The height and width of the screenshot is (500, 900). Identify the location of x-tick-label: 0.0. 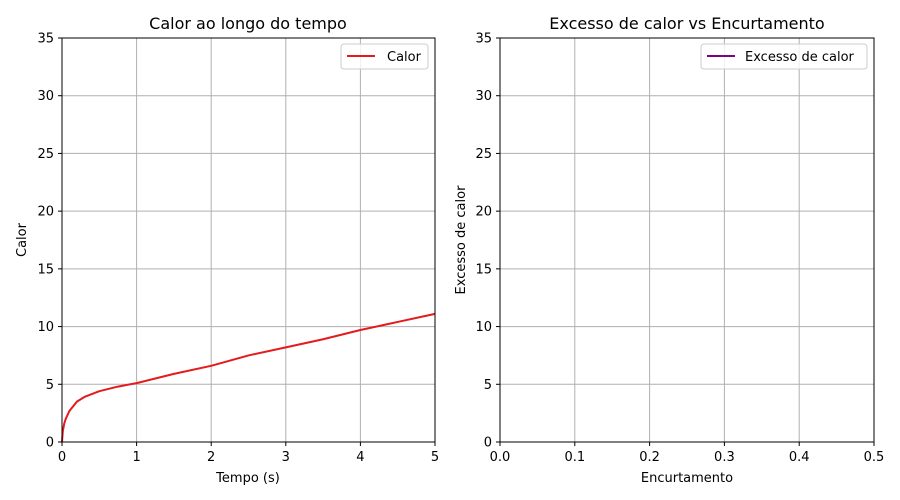
(500, 457).